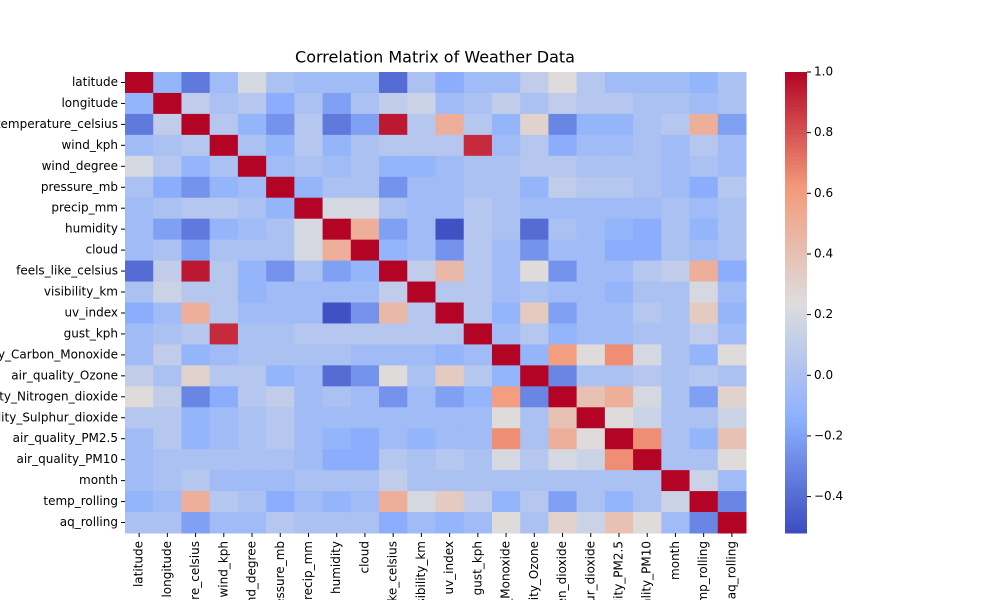 This screenshot has width=1000, height=600. What do you see at coordinates (618, 570) in the screenshot?
I see `x-tick-label: air_quality_PM2.5` at bounding box center [618, 570].